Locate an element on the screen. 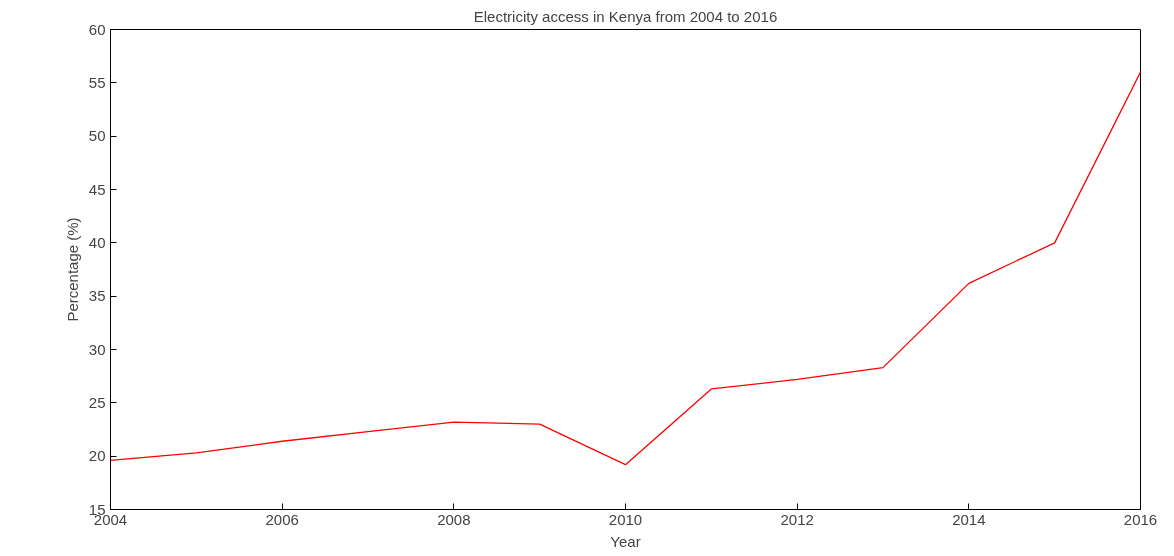 The image size is (1174, 556). x-tick-label: 2006 is located at coordinates (282, 519).